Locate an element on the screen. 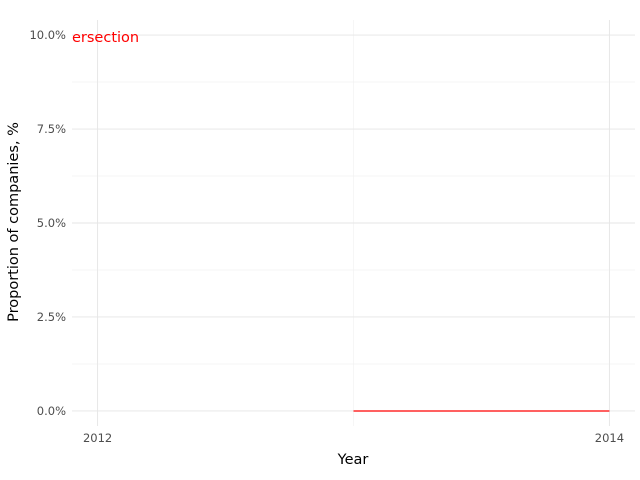 Image resolution: width=640 pixels, height=480 pixels. chart-annotation: ersection is located at coordinates (105, 38).